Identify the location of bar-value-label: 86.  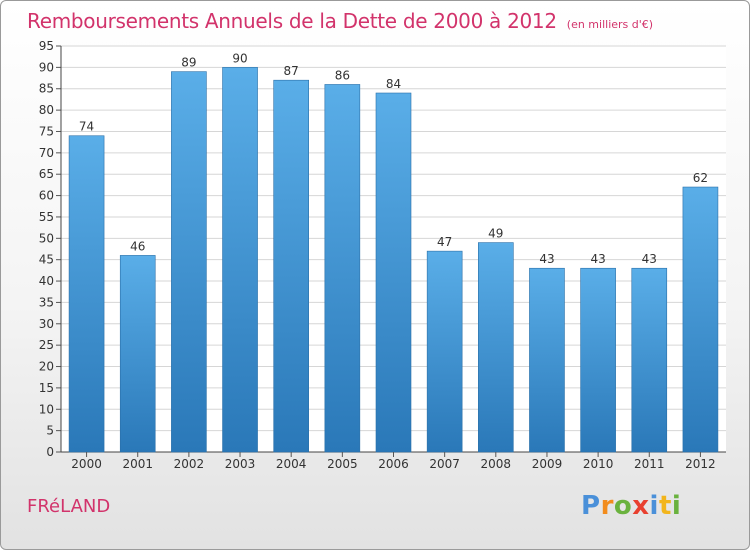
(342, 75).